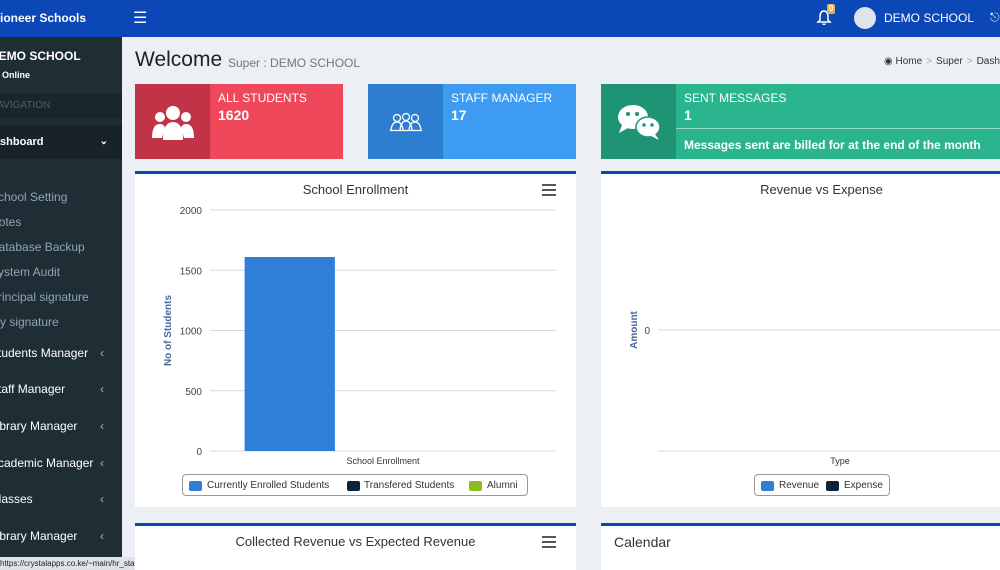 This screenshot has width=1000, height=570. What do you see at coordinates (800, 546) in the screenshot?
I see `calendar-panel: Calendar` at bounding box center [800, 546].